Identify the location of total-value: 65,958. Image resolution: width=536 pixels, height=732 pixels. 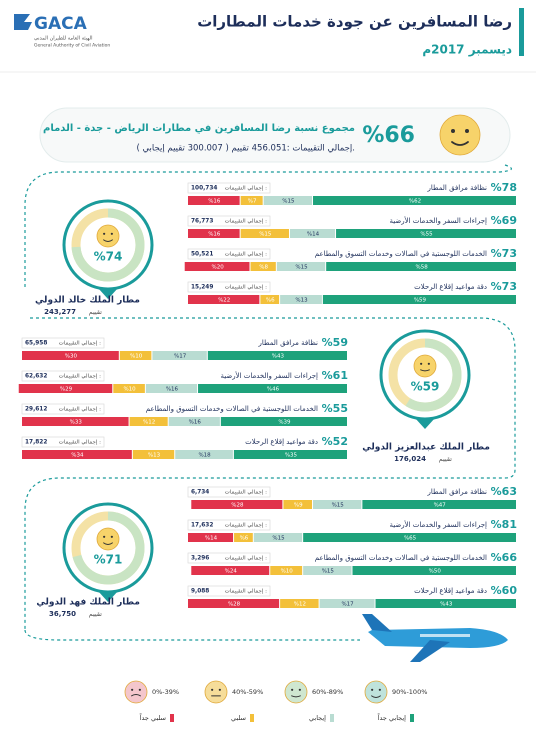
(36, 344).